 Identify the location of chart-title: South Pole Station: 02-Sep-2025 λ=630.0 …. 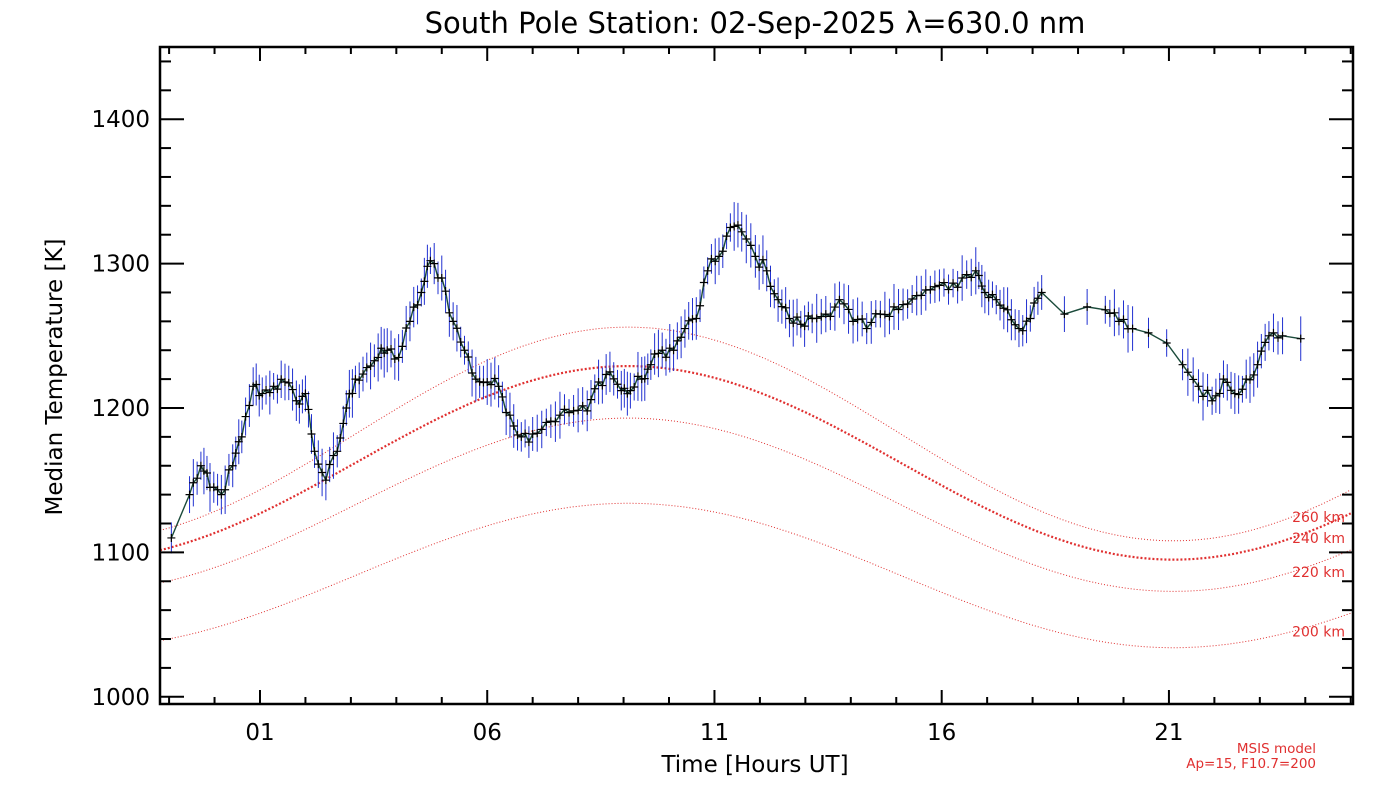
(755, 23).